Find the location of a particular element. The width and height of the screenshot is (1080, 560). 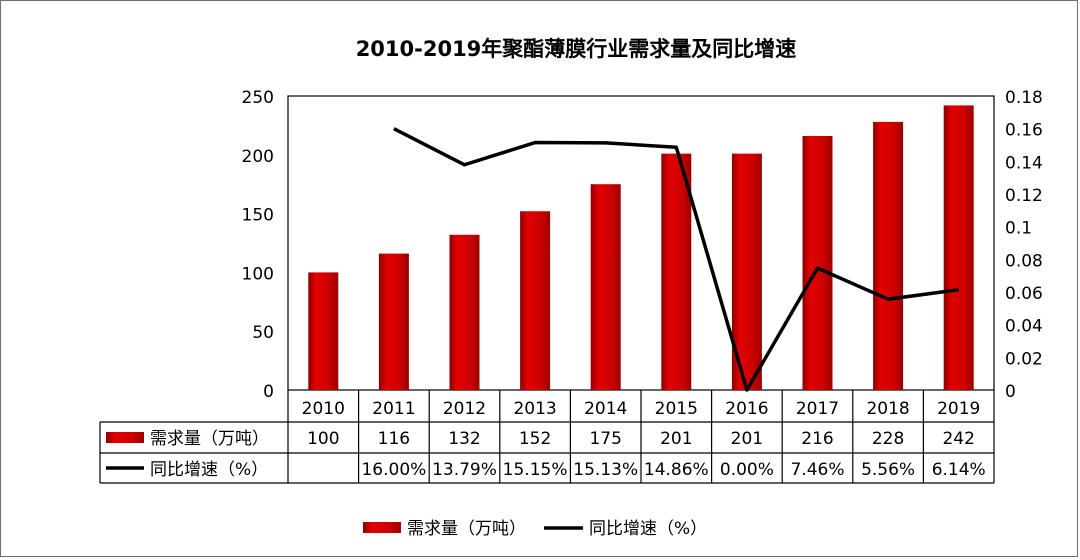

table-cell-demand: 100 is located at coordinates (323, 439).